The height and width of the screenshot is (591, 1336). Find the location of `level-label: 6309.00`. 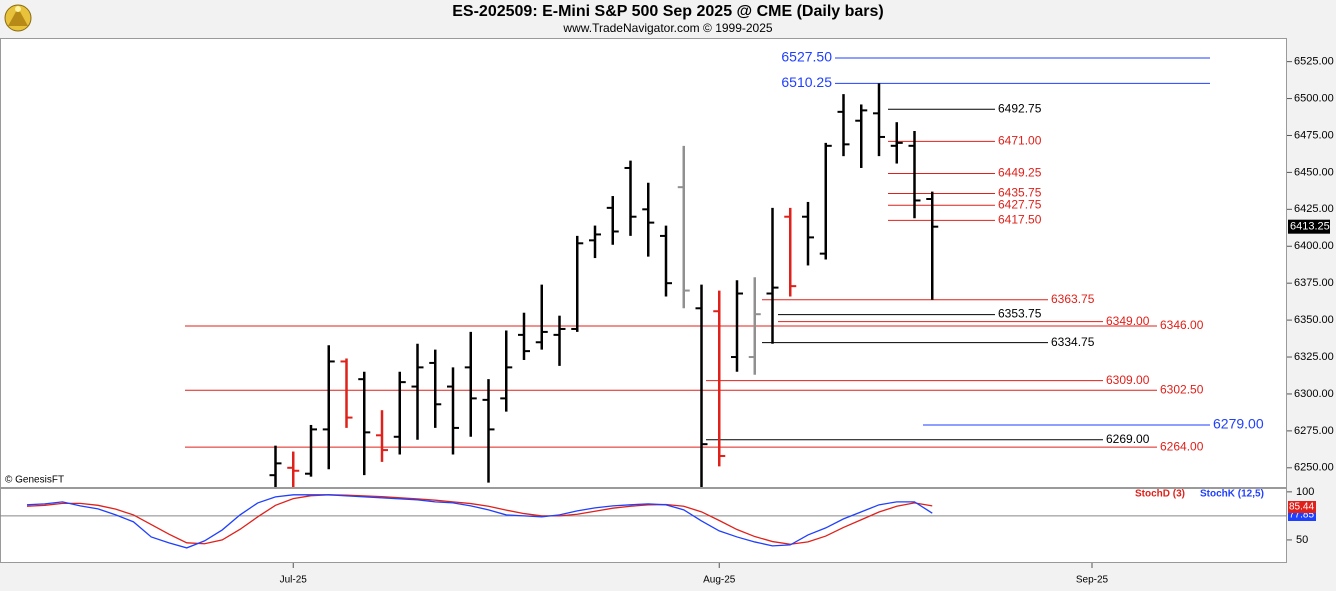

level-label: 6309.00 is located at coordinates (1128, 380).